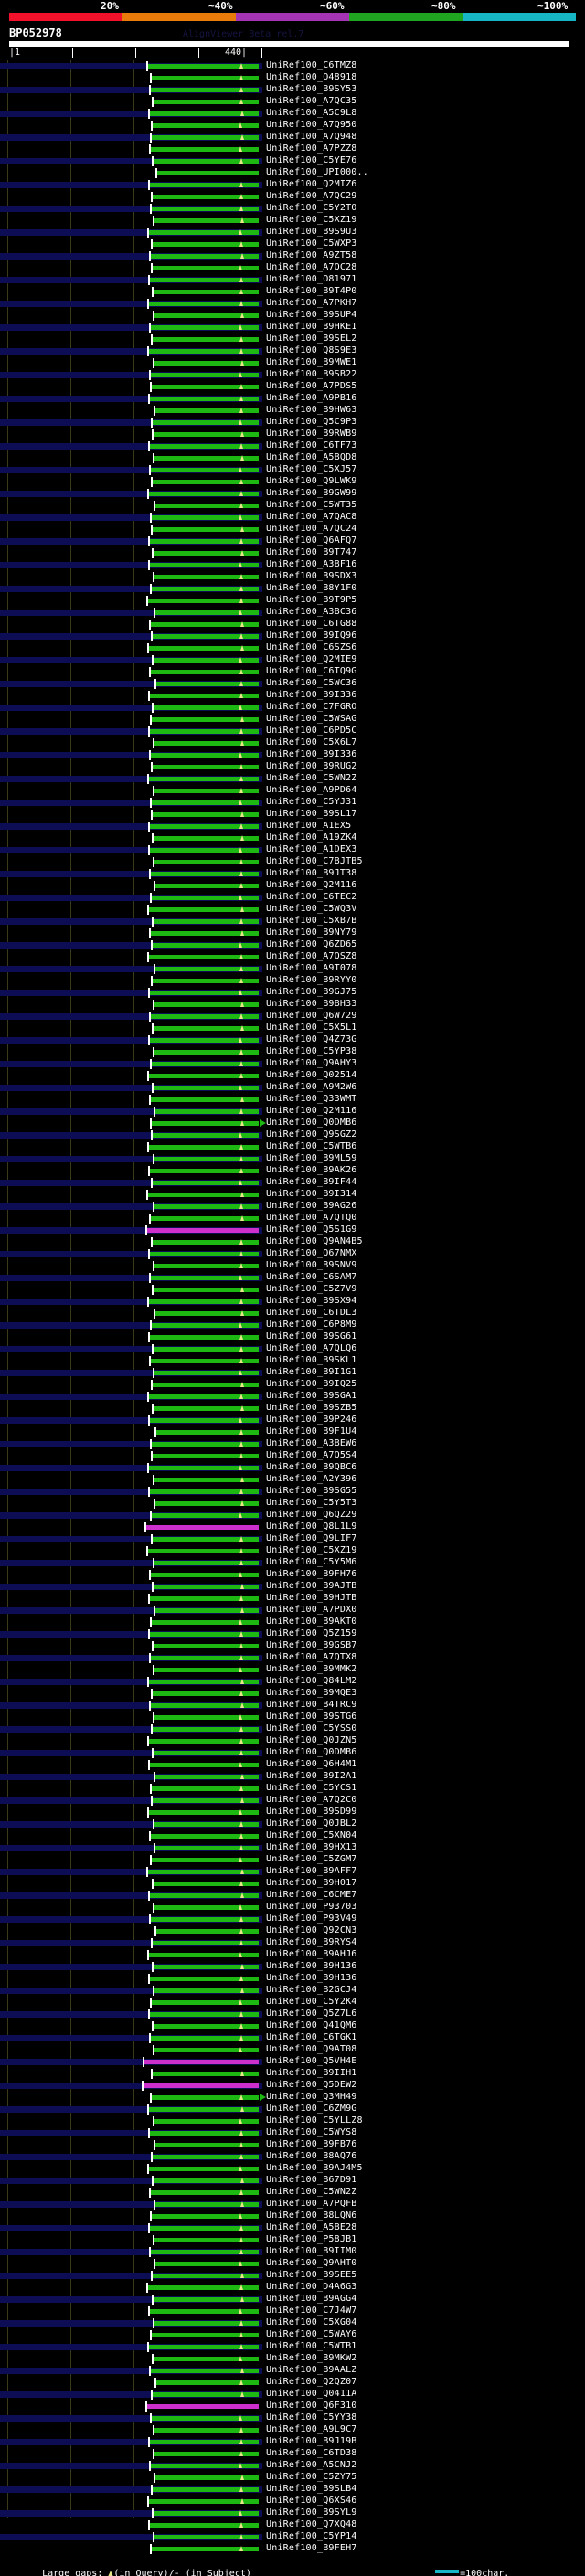 The width and height of the screenshot is (585, 2576). Describe the element at coordinates (312, 980) in the screenshot. I see `hit-label: UniRef100_B9RYY0` at that location.